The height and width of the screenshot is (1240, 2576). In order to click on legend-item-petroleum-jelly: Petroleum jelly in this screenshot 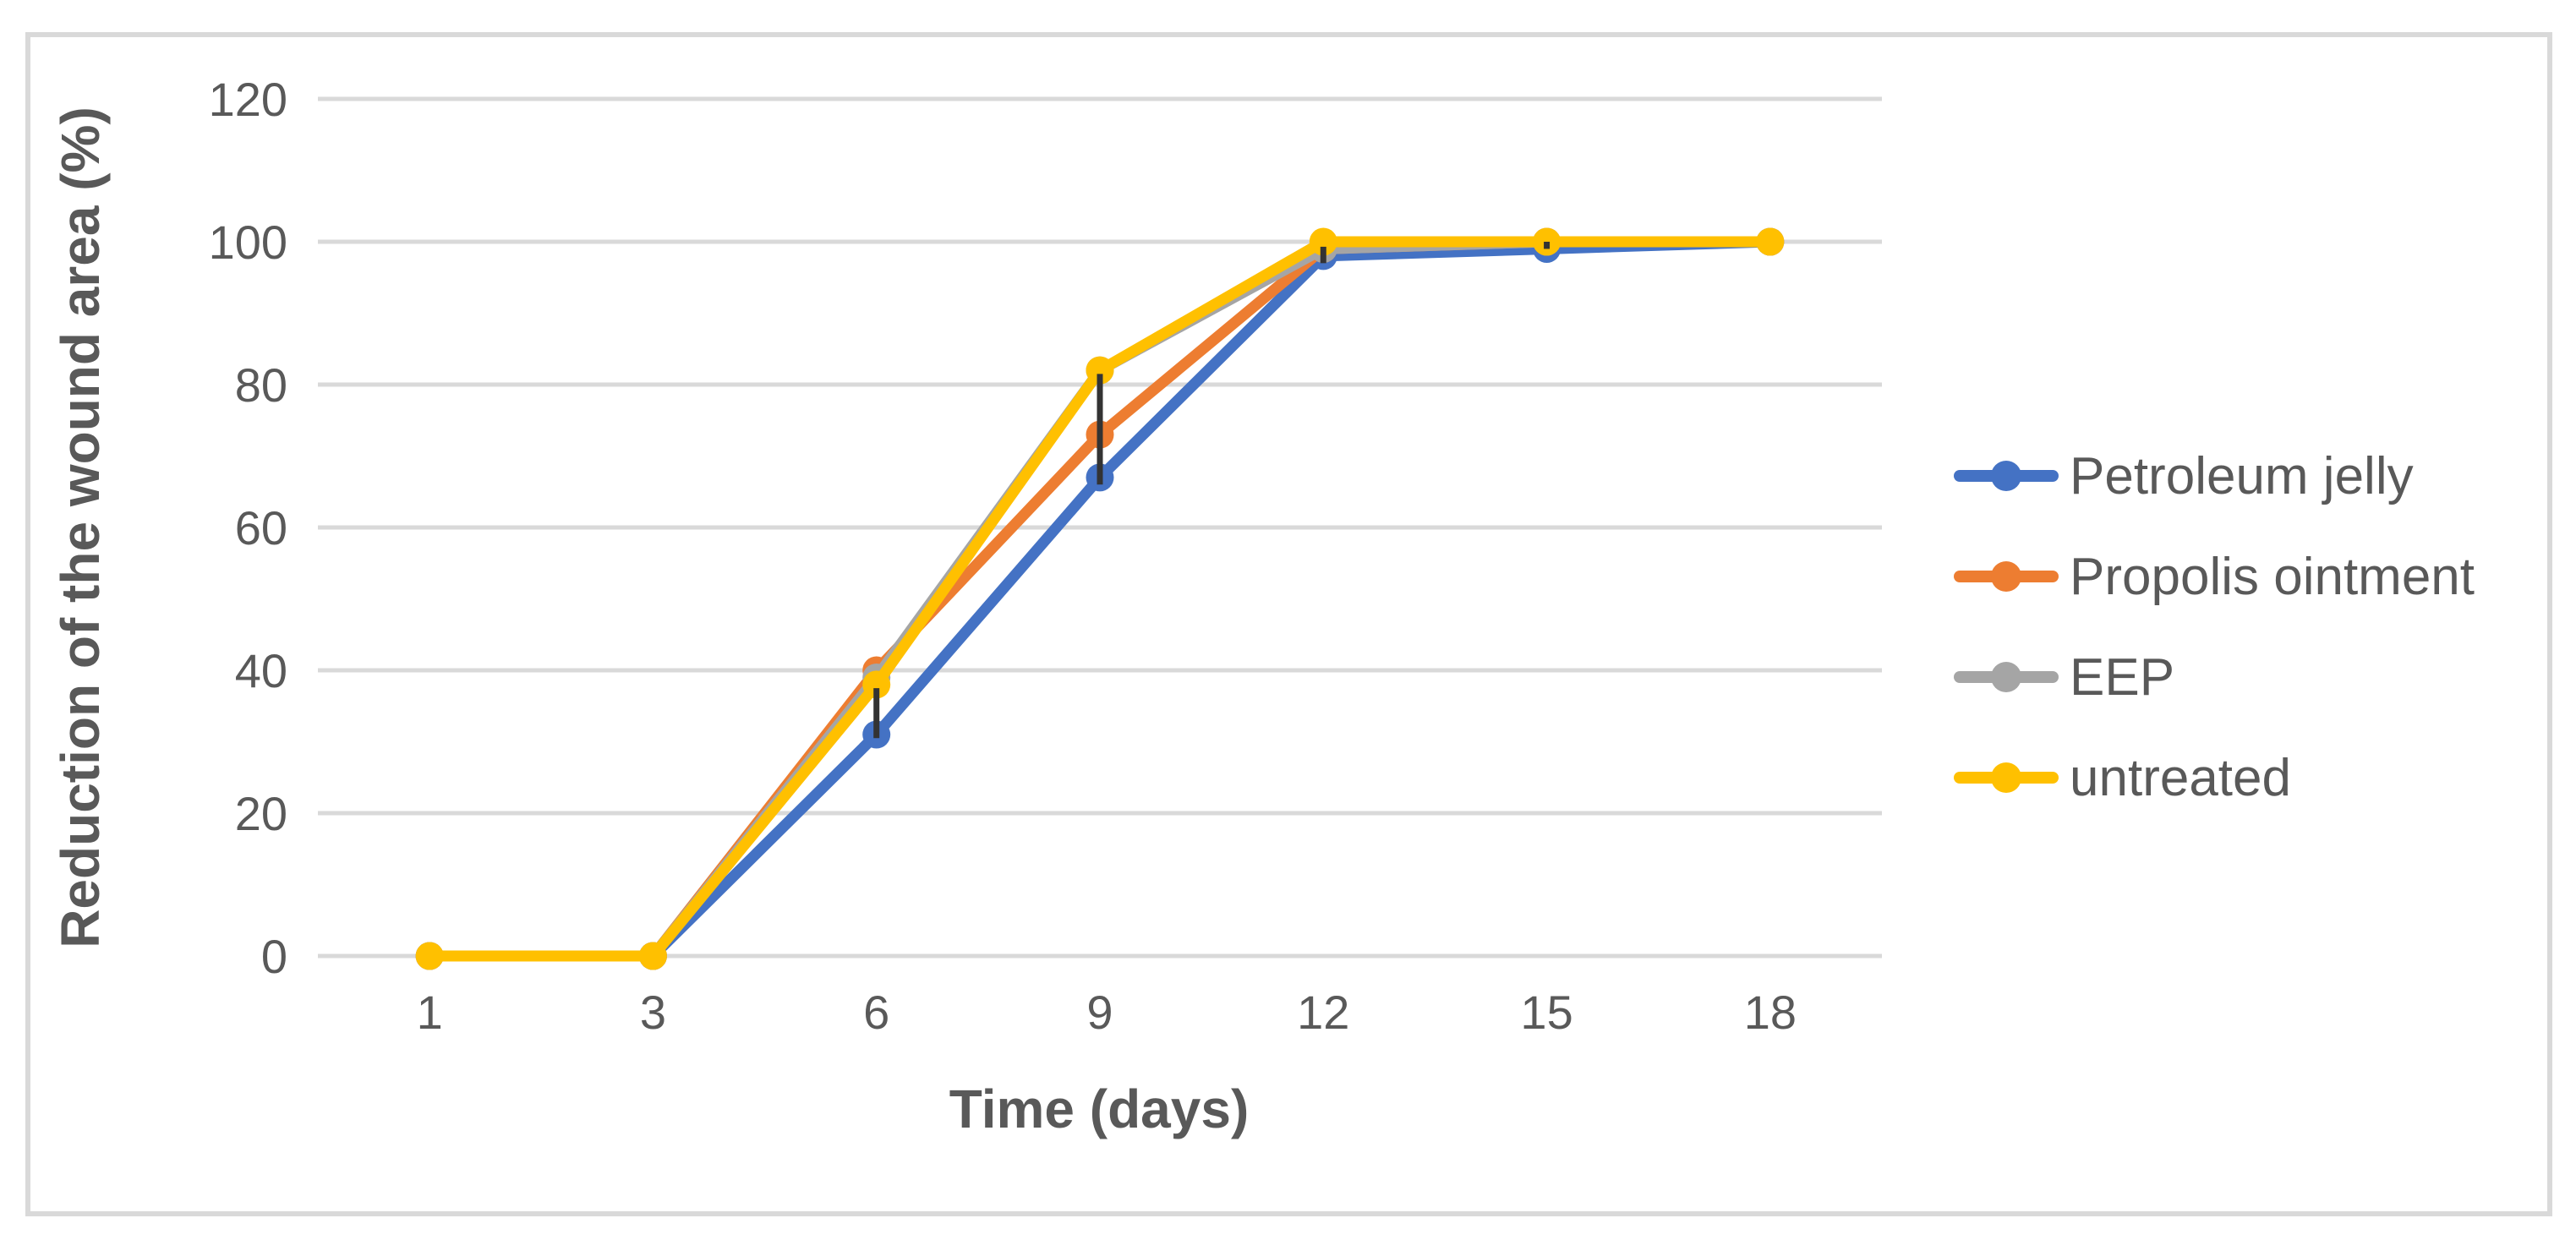, I will do `click(2184, 476)`.